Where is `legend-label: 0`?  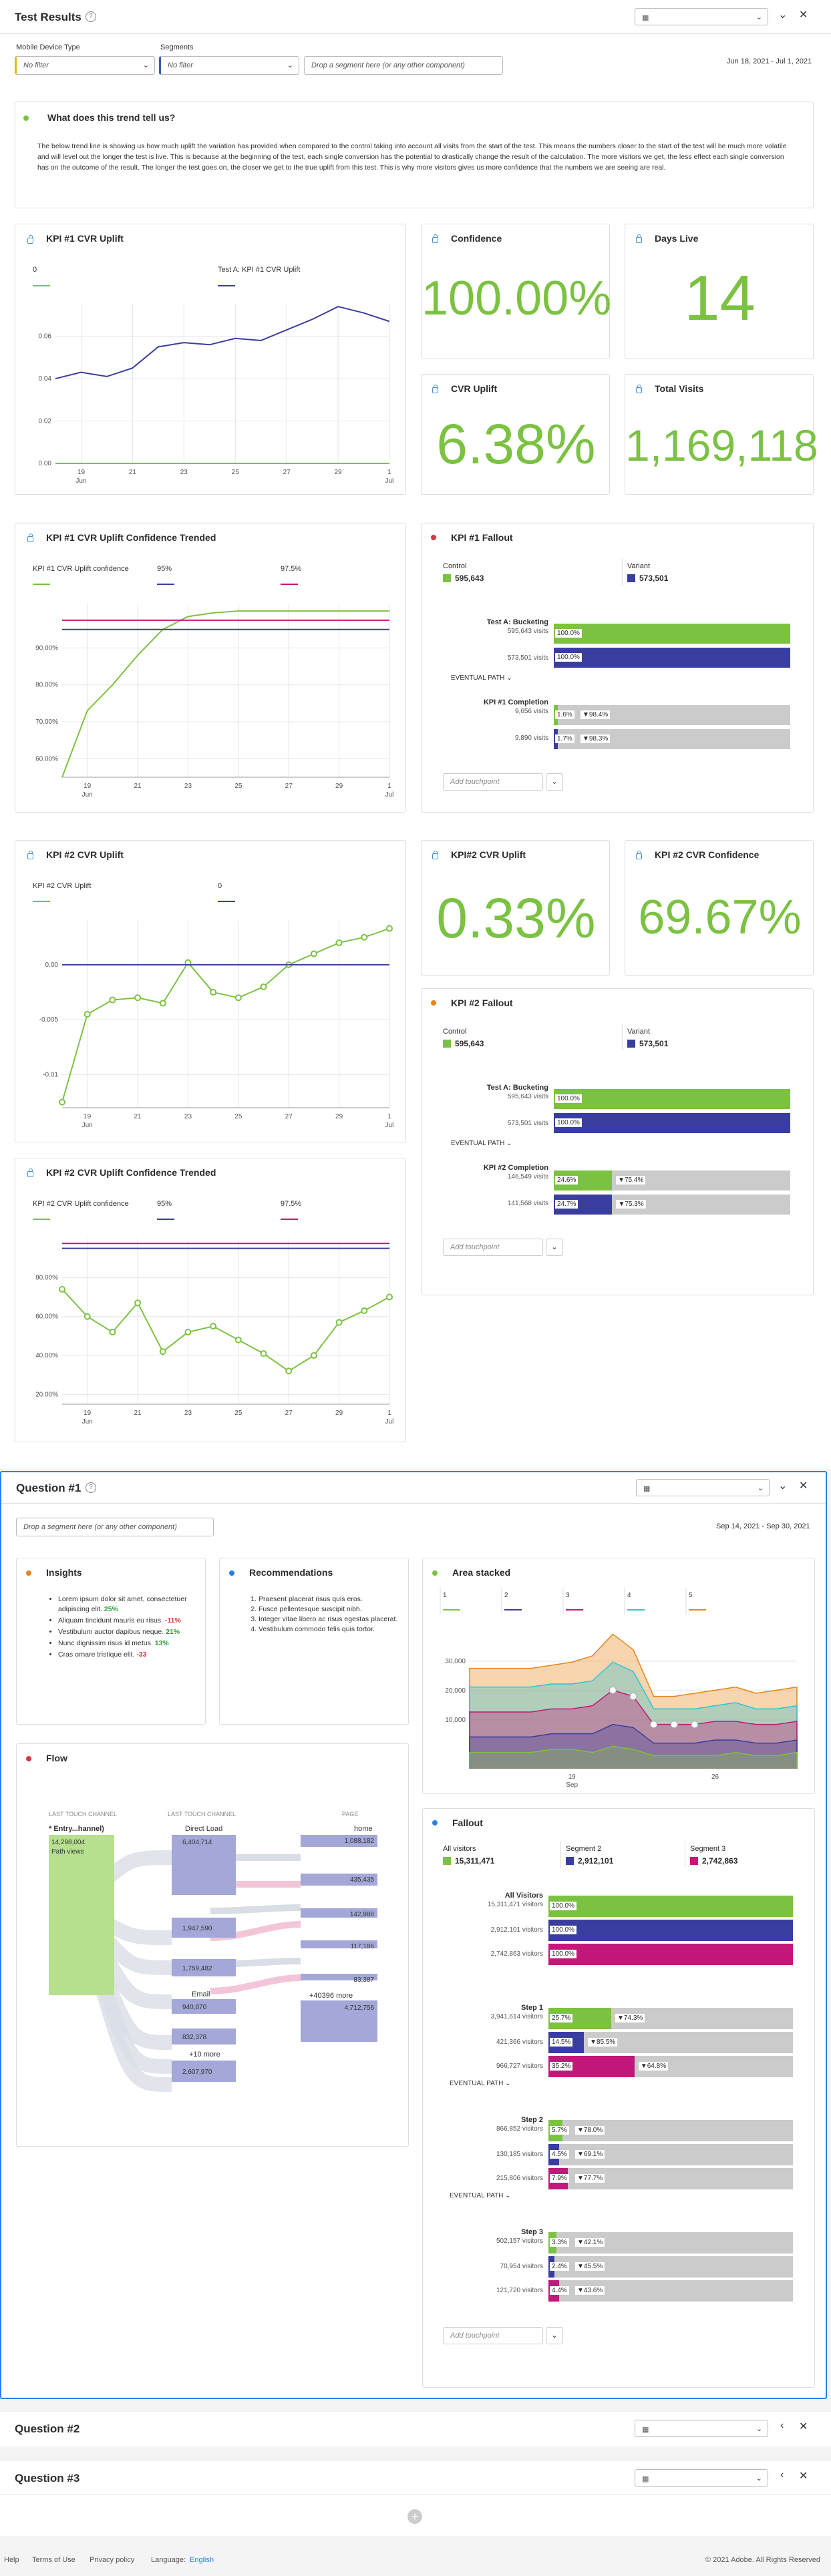
legend-label: 0 is located at coordinates (220, 886).